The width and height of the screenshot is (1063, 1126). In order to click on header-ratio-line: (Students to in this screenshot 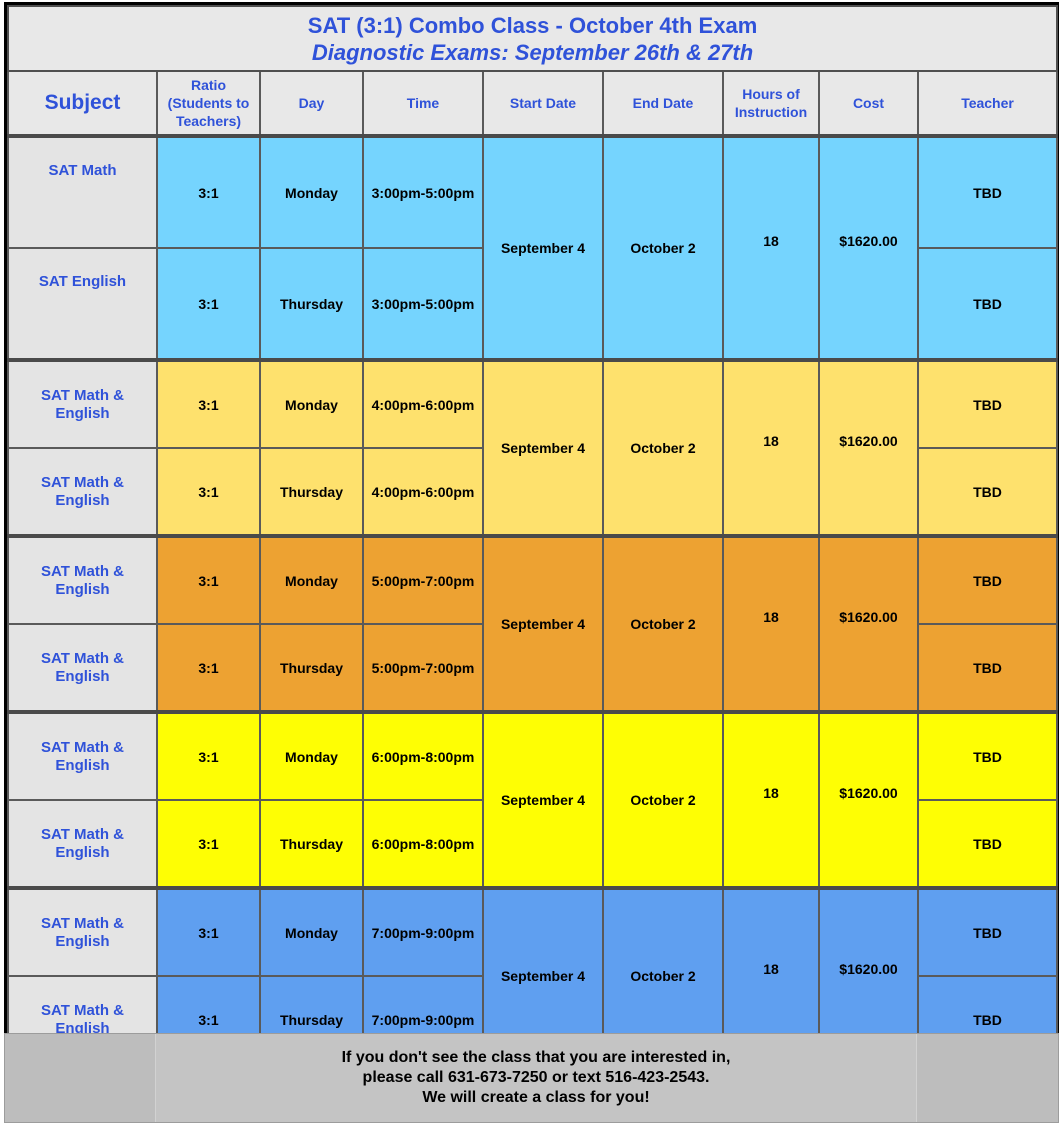, I will do `click(208, 103)`.